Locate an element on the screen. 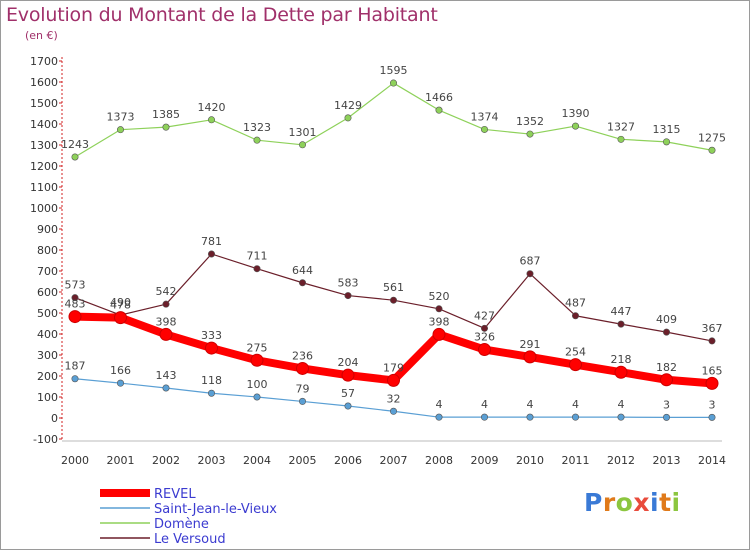 The width and height of the screenshot is (750, 550). y-tick-label: 400 is located at coordinates (47, 334).